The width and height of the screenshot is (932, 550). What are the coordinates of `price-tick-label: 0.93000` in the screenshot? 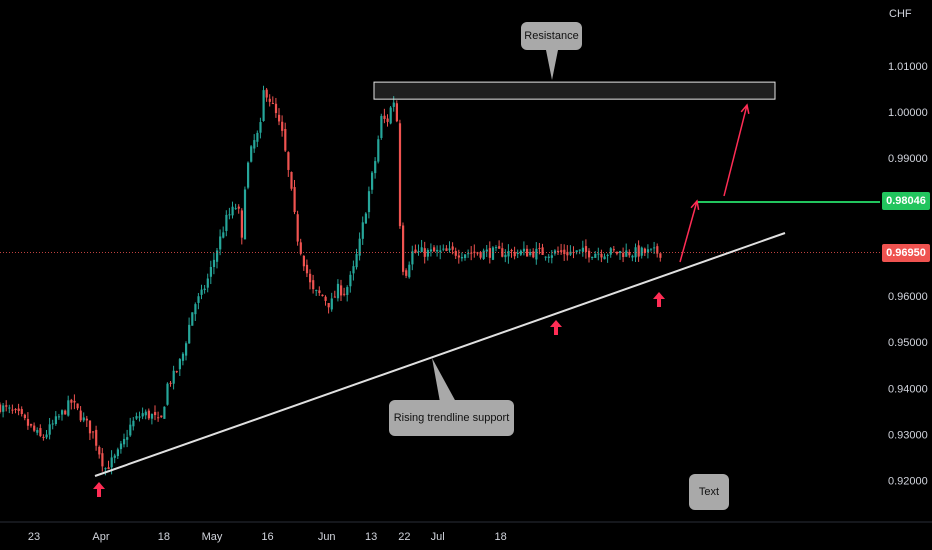 It's located at (908, 435).